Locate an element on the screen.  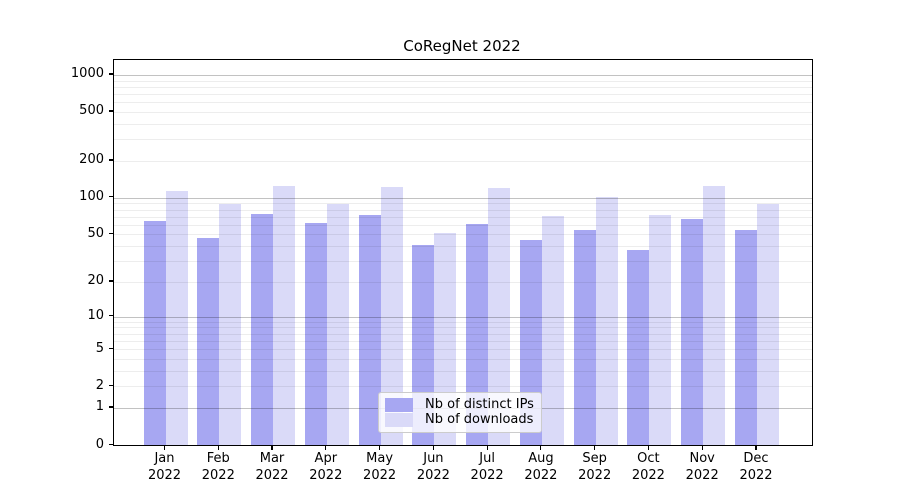
ytick-label-50: 50 is located at coordinates (95, 233).